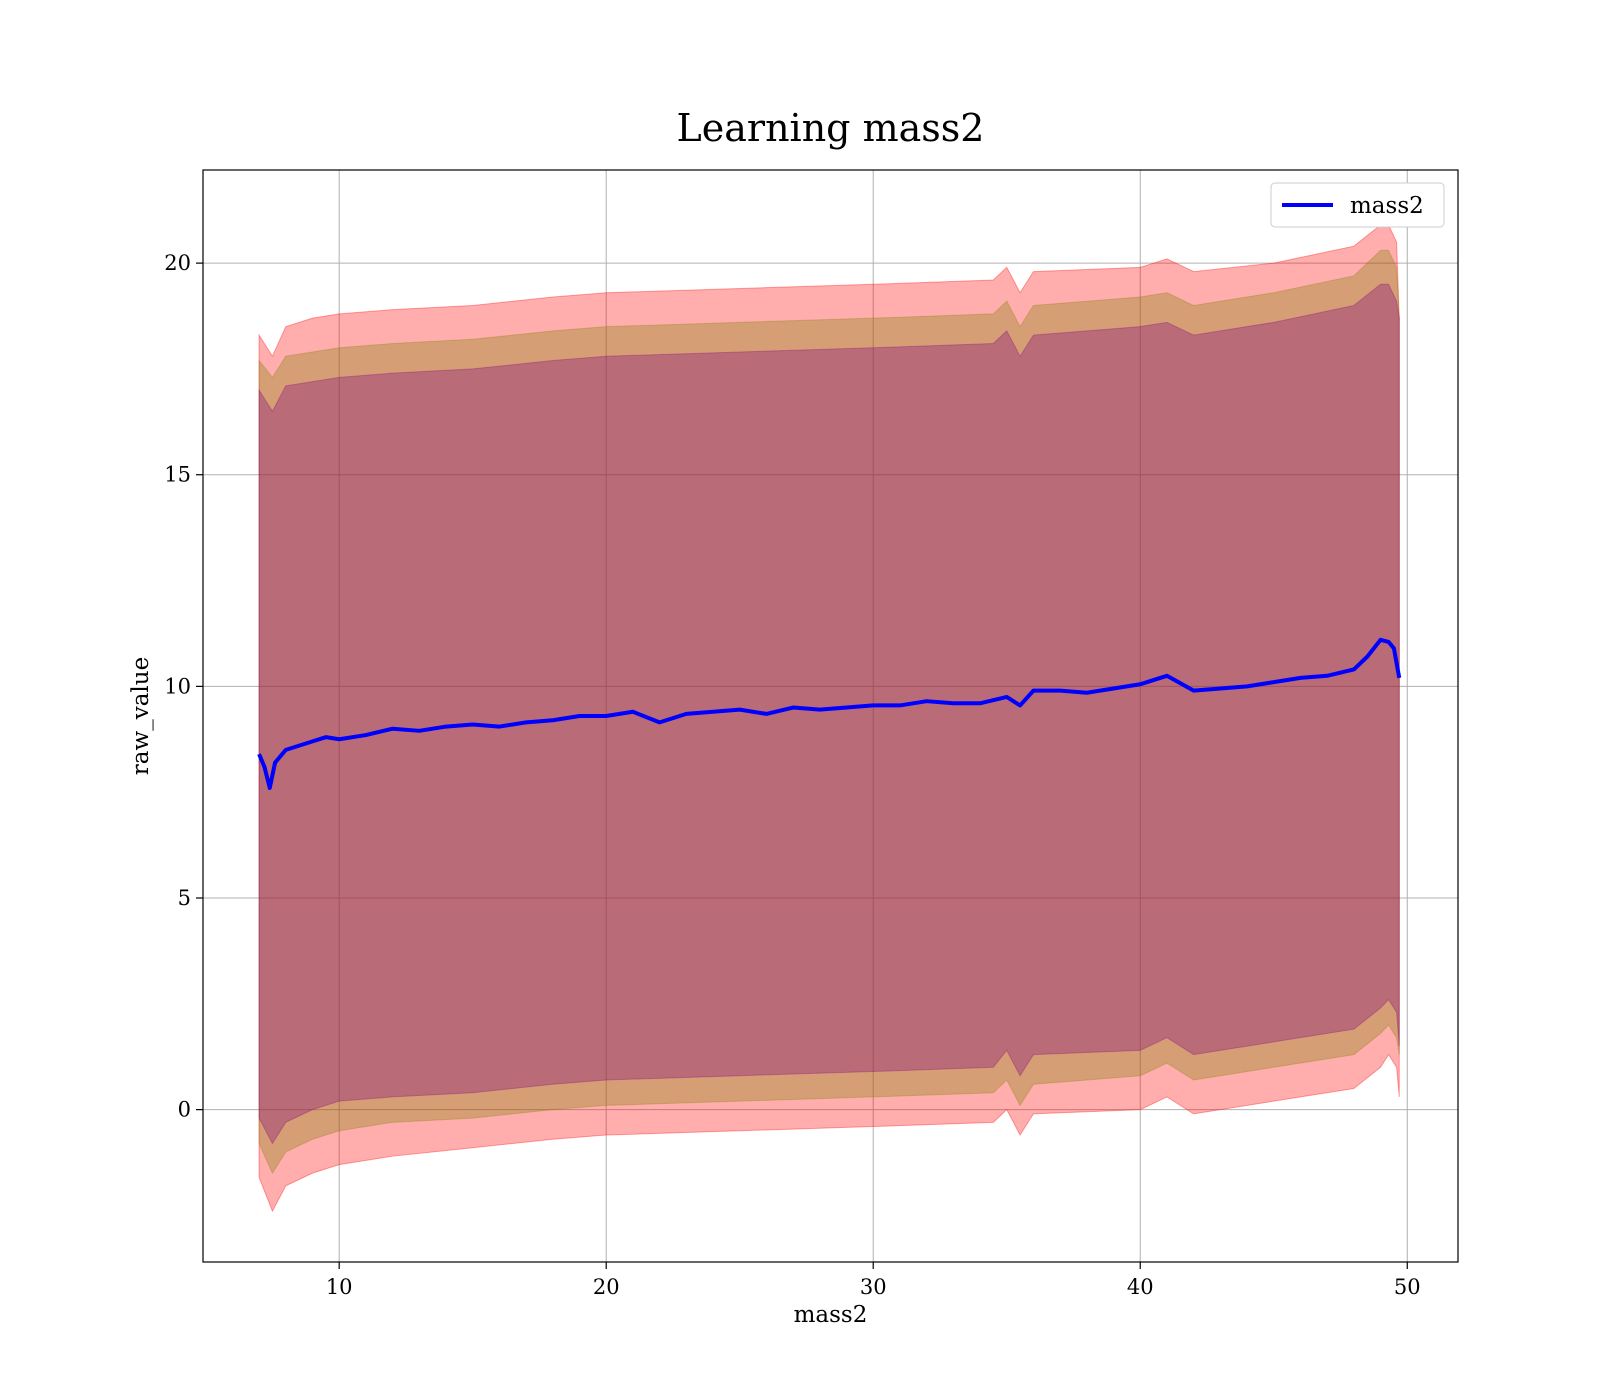  I want to click on legend-box, so click(1357, 205).